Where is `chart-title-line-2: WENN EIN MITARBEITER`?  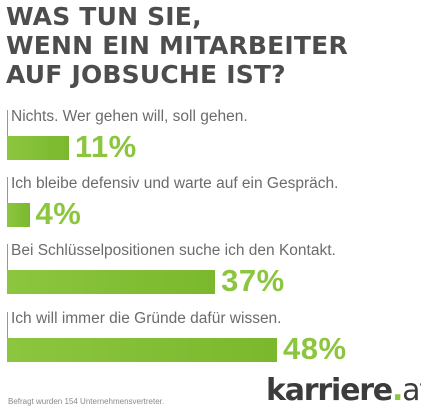
chart-title-line-2: WENN EIN MITARBEITER is located at coordinates (177, 45).